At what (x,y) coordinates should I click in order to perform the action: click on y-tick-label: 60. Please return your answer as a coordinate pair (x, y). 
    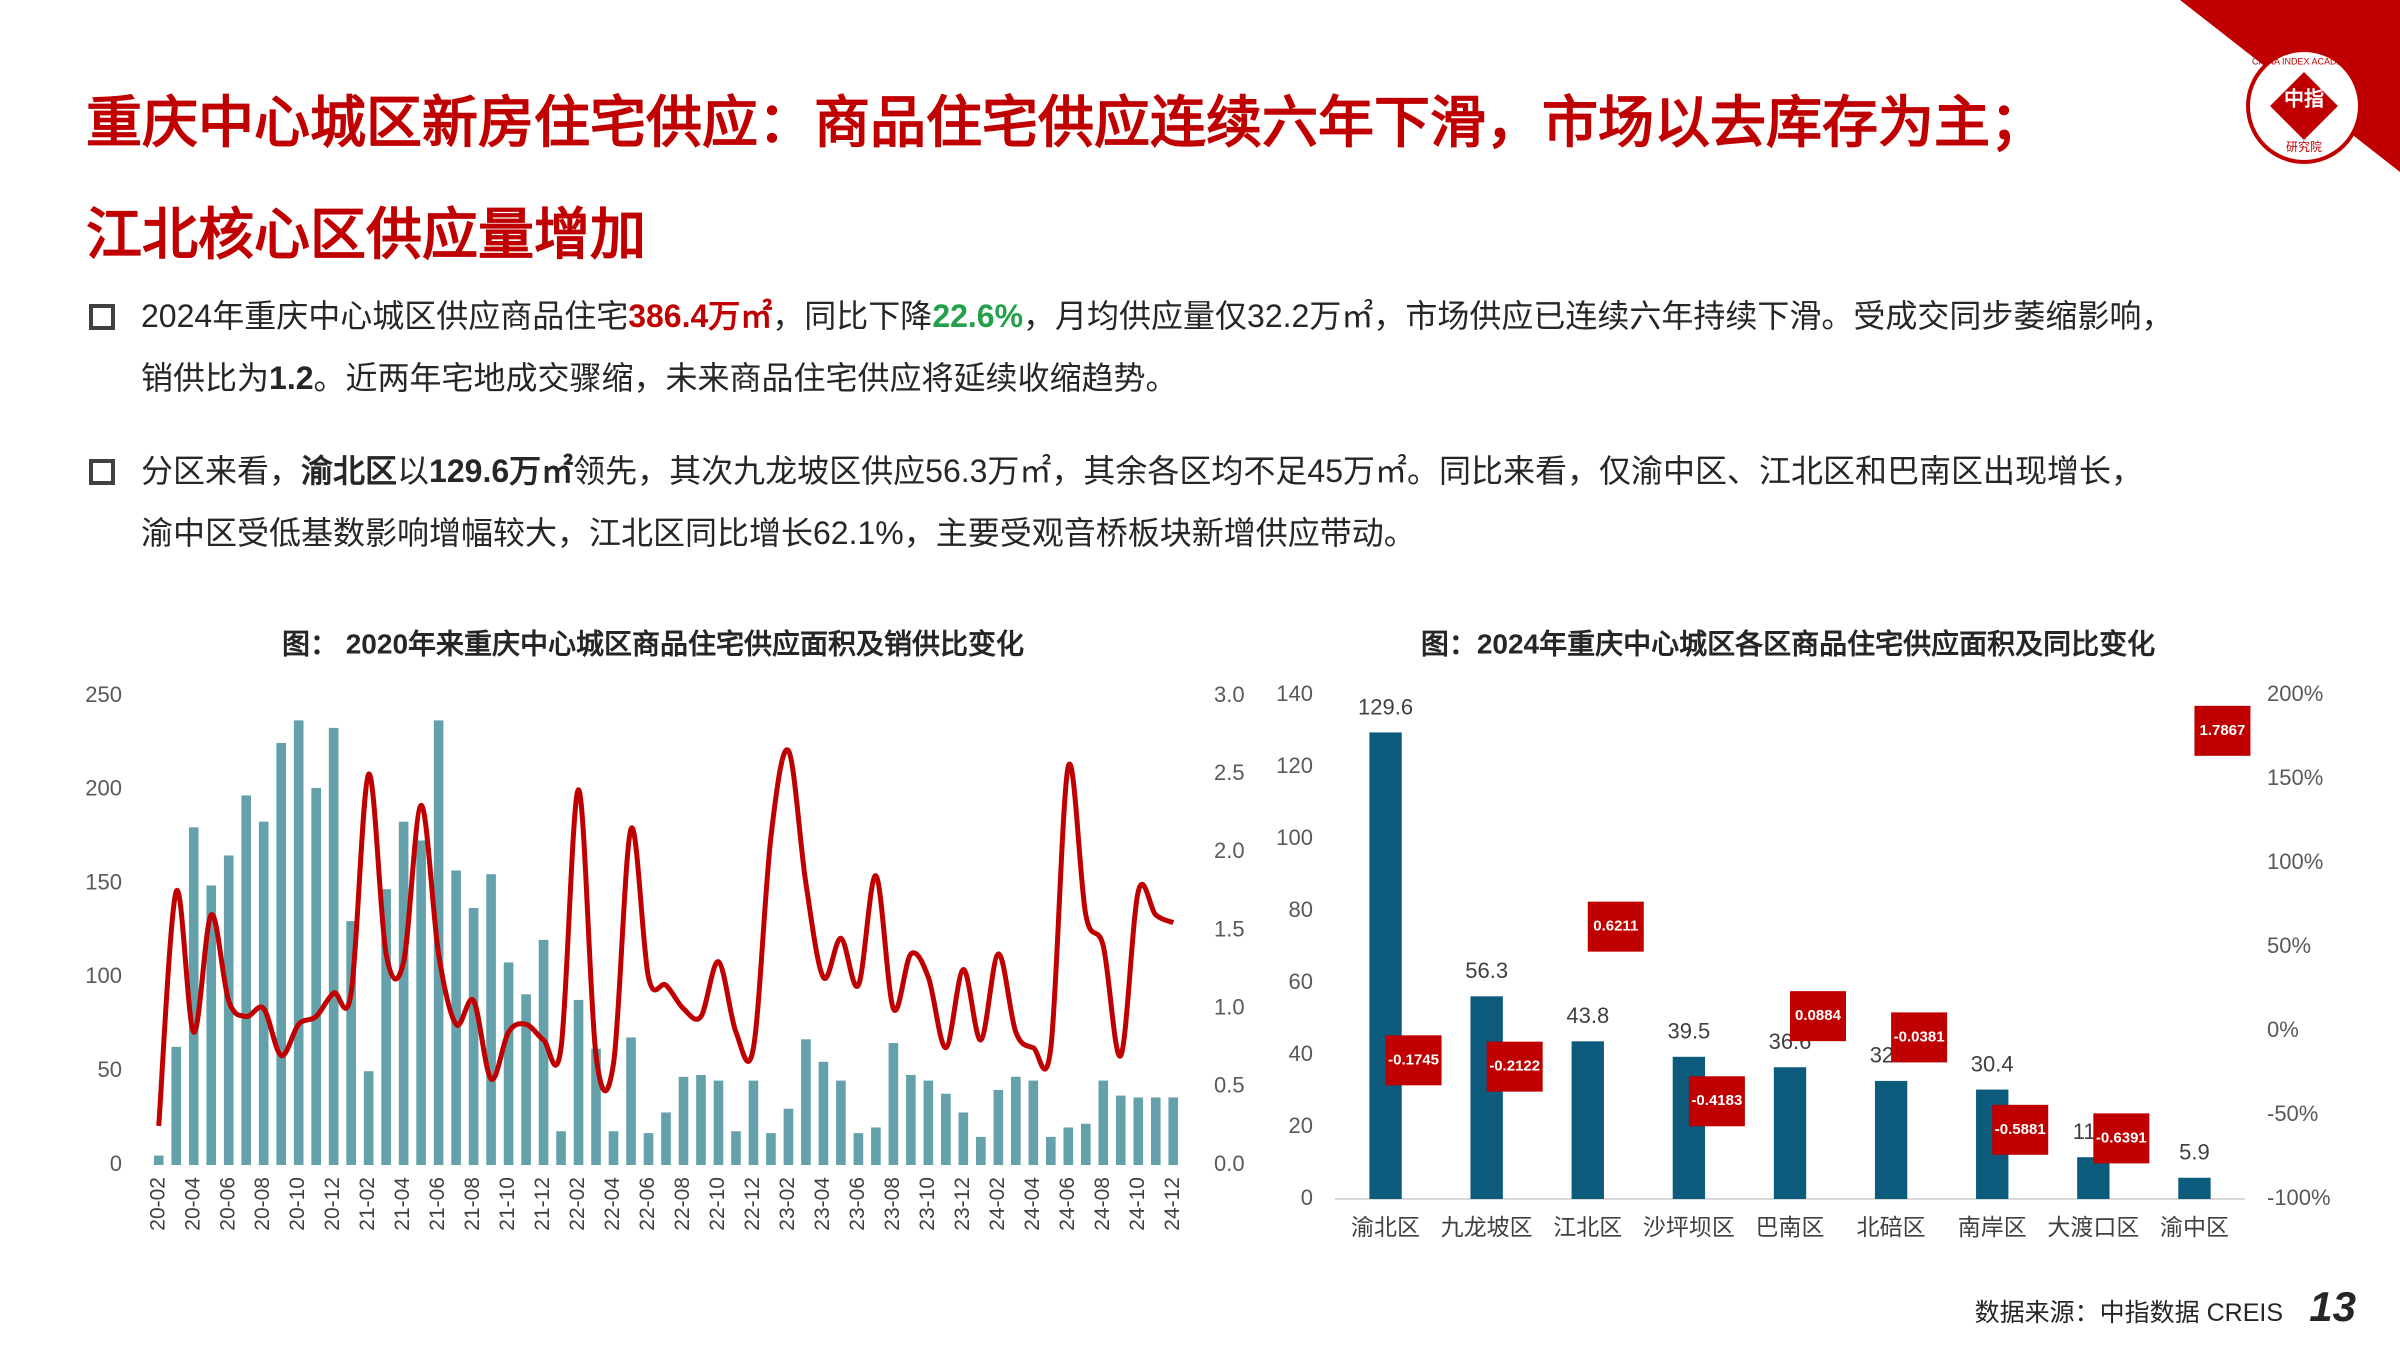
    Looking at the image, I should click on (1301, 981).